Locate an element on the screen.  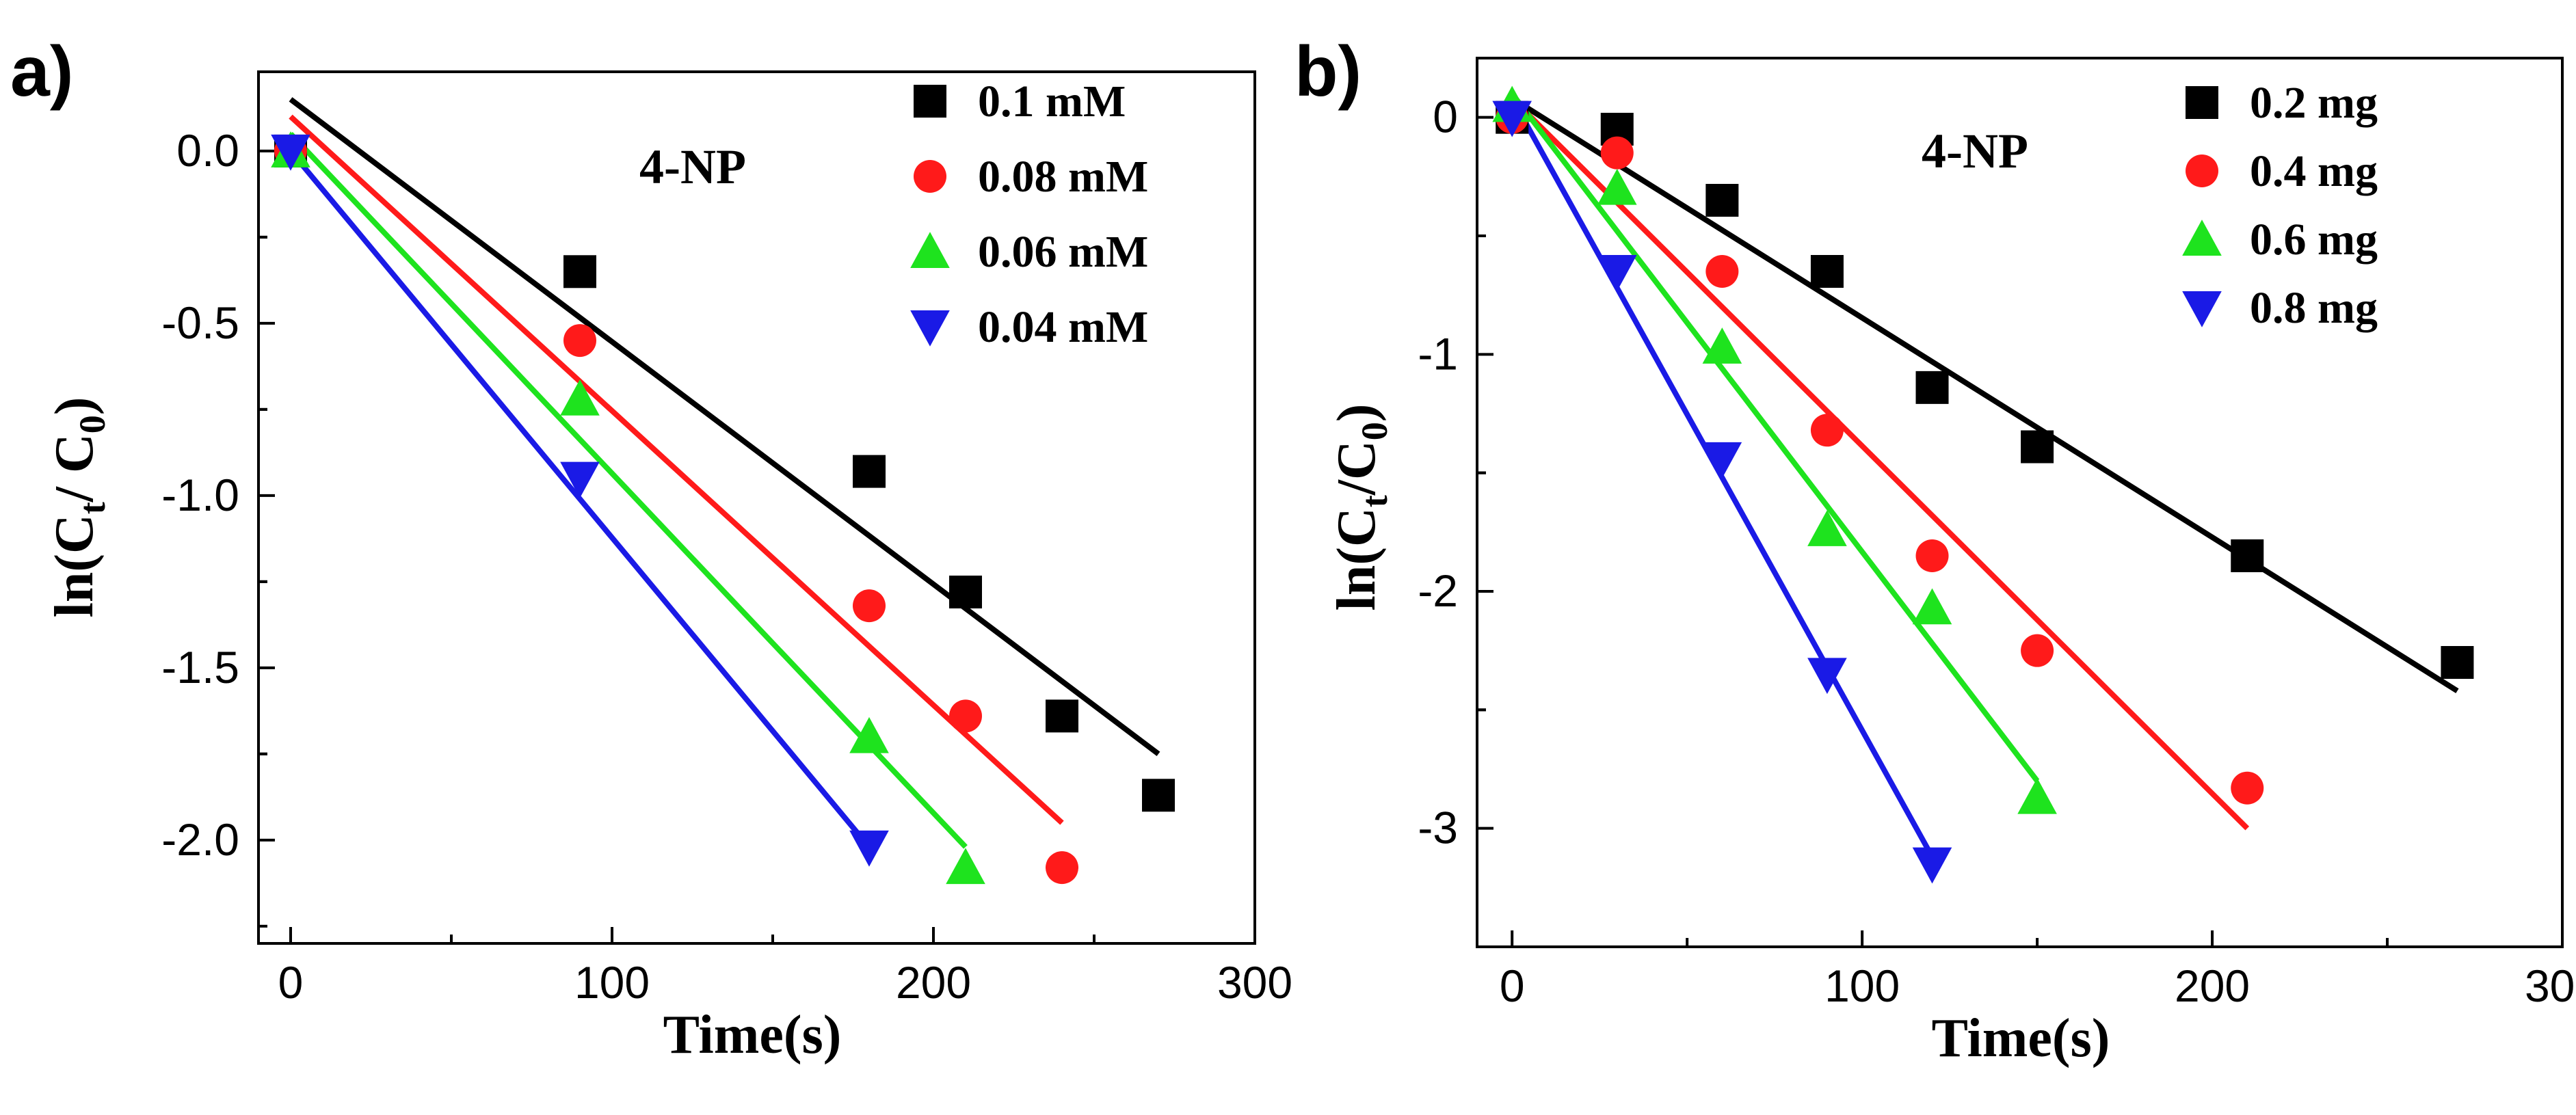
legend-label: 0.4 mg is located at coordinates (2314, 171).